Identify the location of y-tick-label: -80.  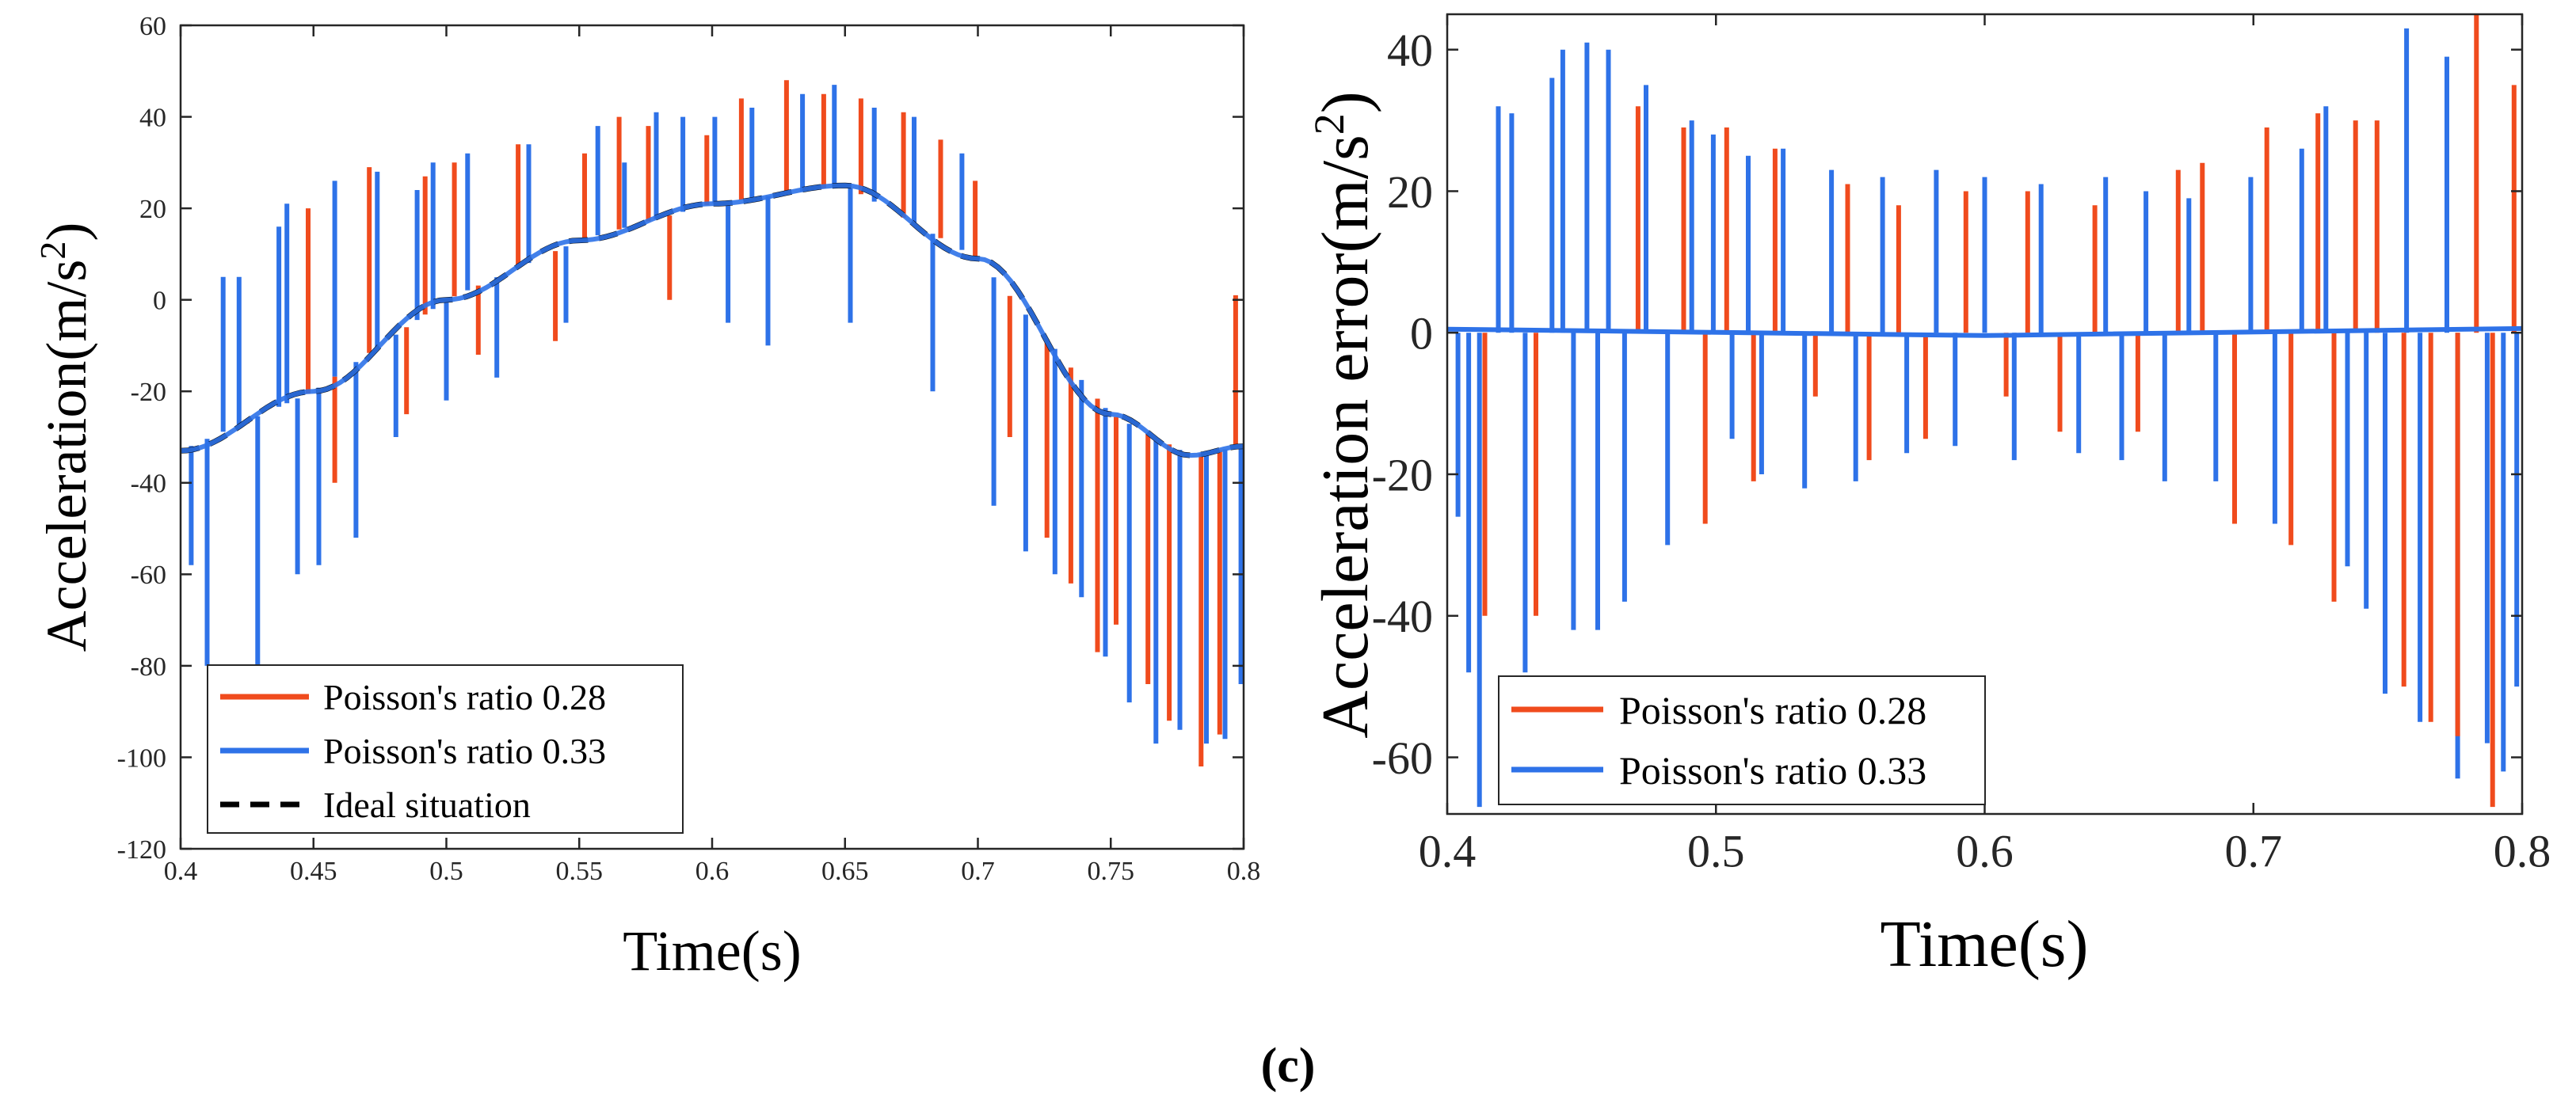
(148, 667).